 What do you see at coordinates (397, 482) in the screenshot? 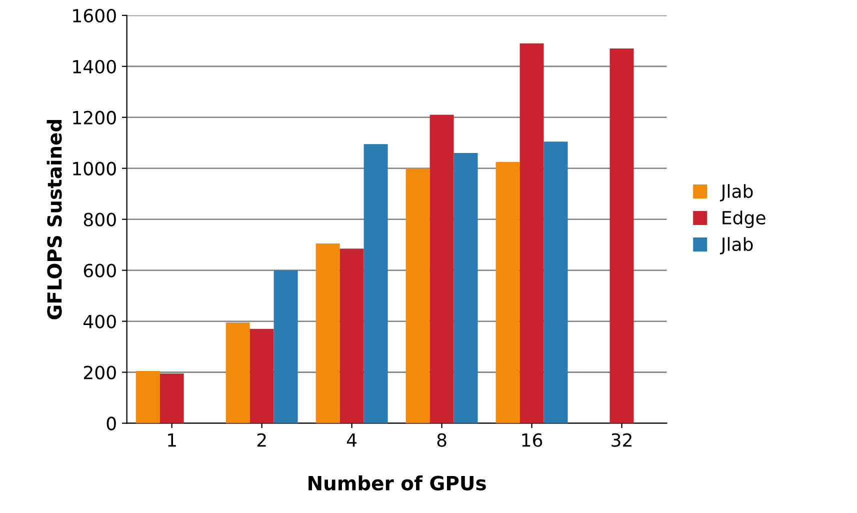
I see `x-axis-title: Number of GPUs` at bounding box center [397, 482].